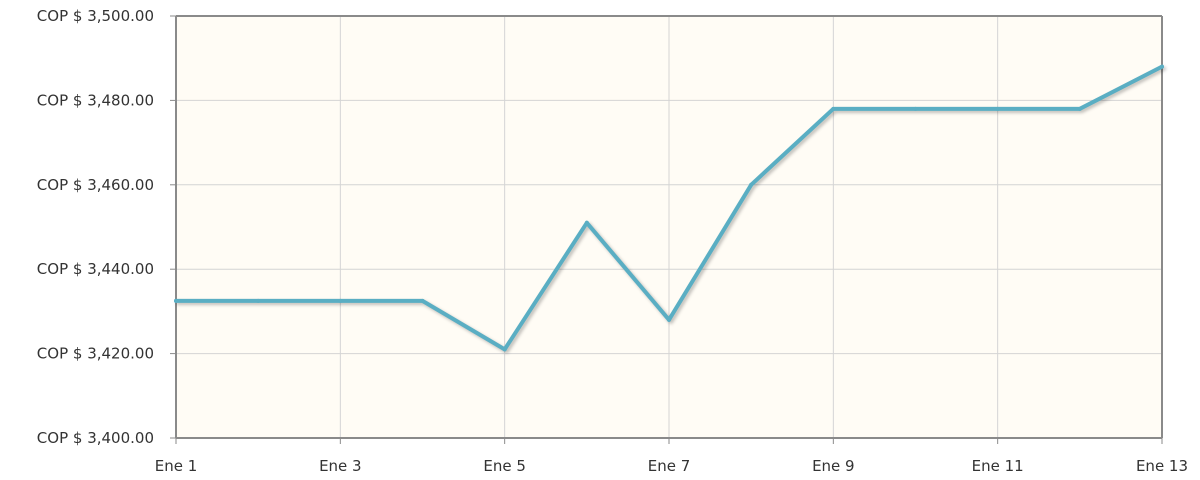 The width and height of the screenshot is (1200, 480). I want to click on x-tick-label: Ene 9, so click(833, 466).